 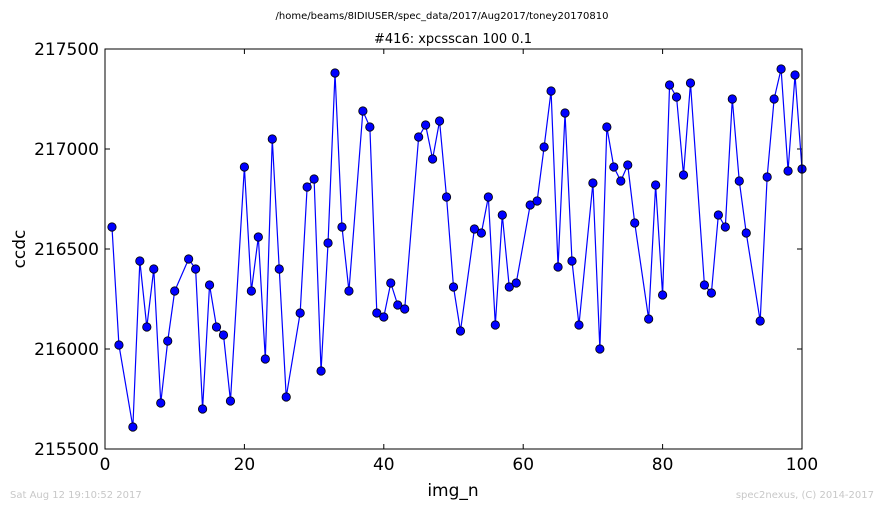 What do you see at coordinates (245, 465) in the screenshot?
I see `x-tick-label: 20` at bounding box center [245, 465].